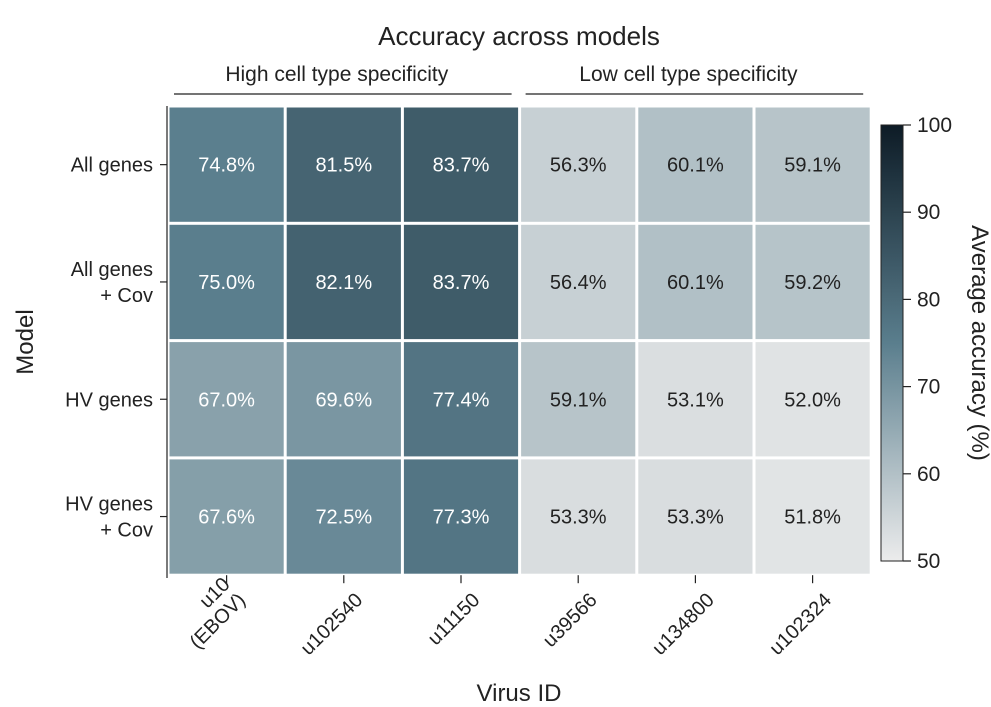 This screenshot has height=707, width=991. I want to click on cell-value-label: 53.1%, so click(695, 400).